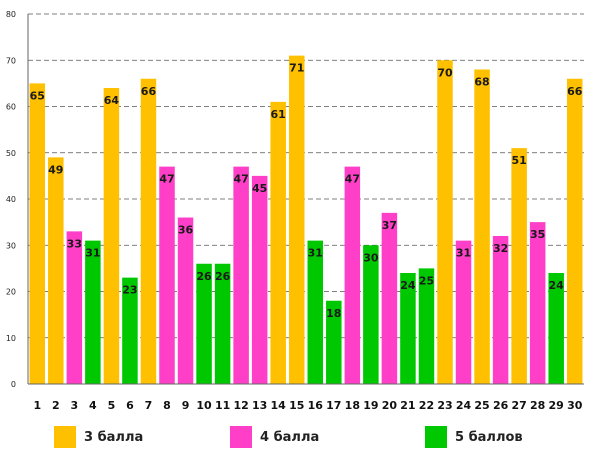  Describe the element at coordinates (11, 338) in the screenshot. I see `y-tick-label: 10` at that location.